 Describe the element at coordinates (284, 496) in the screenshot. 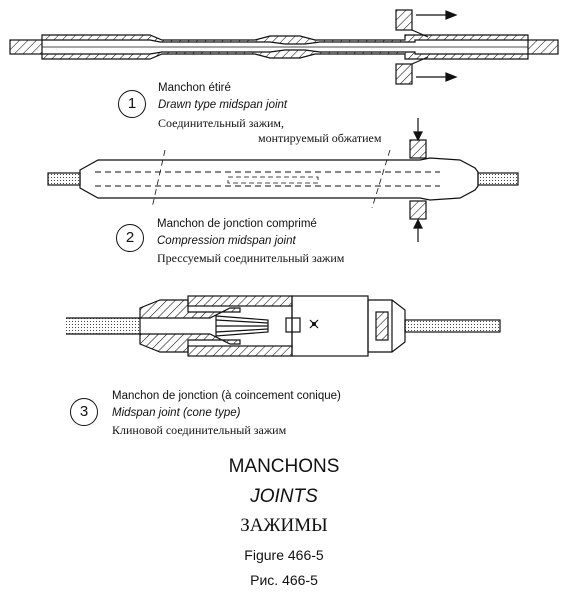

I see `title-en: JOINTS` at that location.